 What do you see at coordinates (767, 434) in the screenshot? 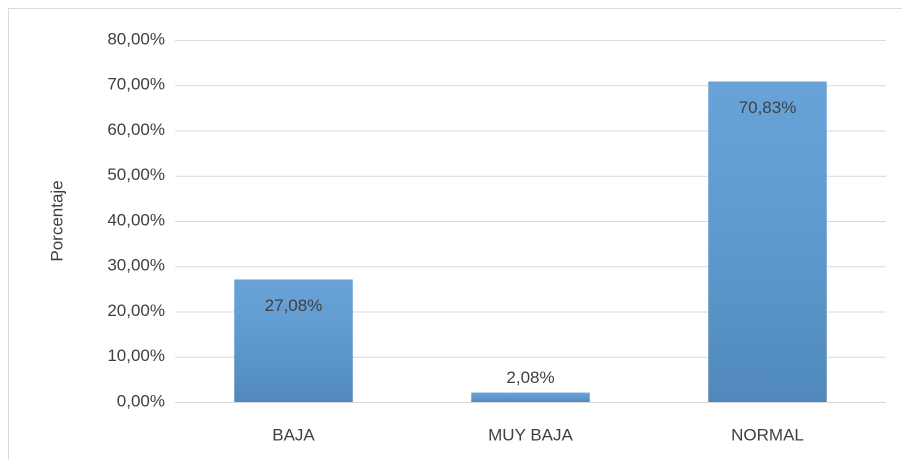
I see `x-tick-label: NORMAL` at bounding box center [767, 434].